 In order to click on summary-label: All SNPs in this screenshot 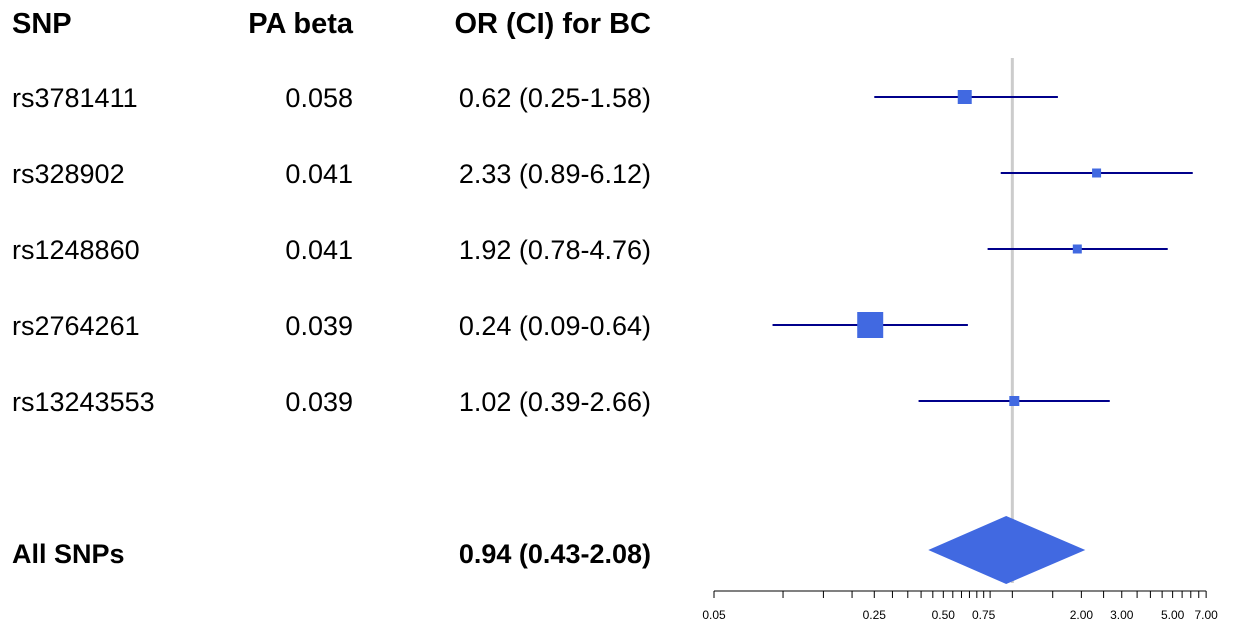, I will do `click(68, 554)`.